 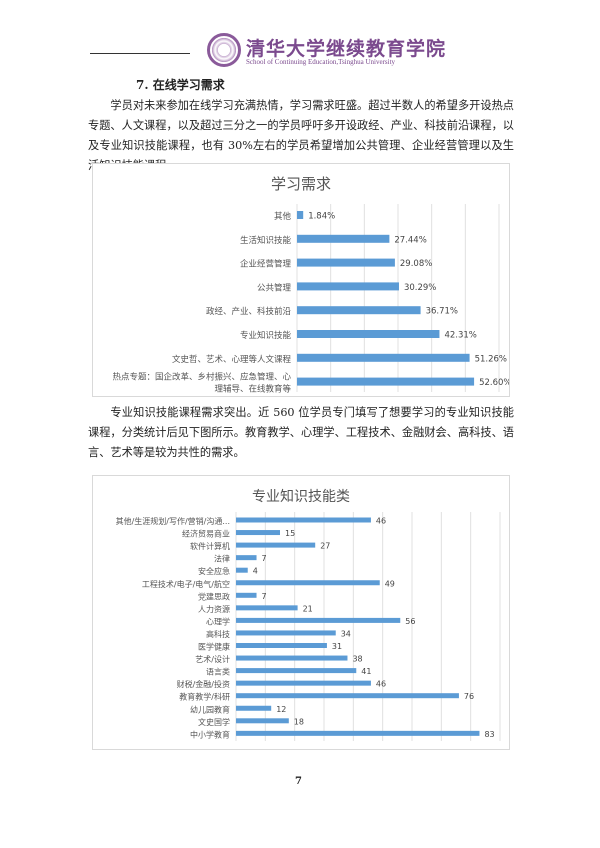 What do you see at coordinates (218, 634) in the screenshot?
I see `category-label: 高科技` at bounding box center [218, 634].